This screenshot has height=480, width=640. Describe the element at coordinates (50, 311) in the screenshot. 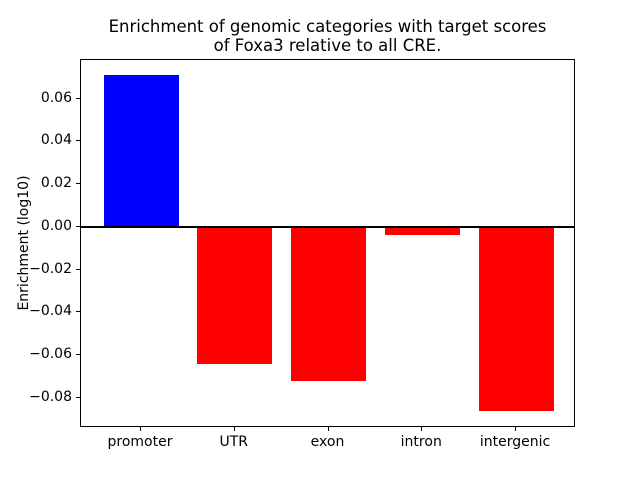

I see `y-tick-label: −0.04` at that location.